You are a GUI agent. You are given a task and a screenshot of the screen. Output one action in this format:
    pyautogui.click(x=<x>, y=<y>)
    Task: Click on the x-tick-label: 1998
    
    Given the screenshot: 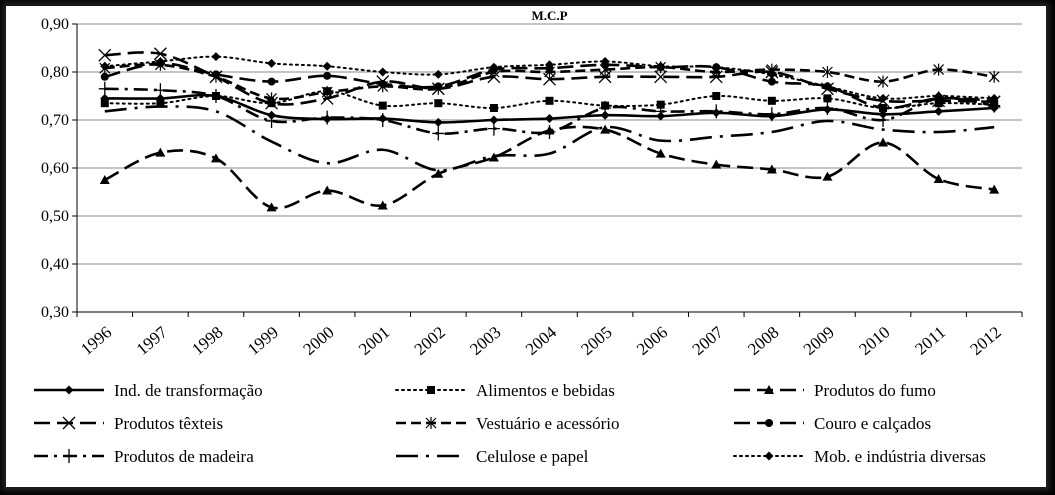 What is the action you would take?
    pyautogui.click(x=207, y=341)
    